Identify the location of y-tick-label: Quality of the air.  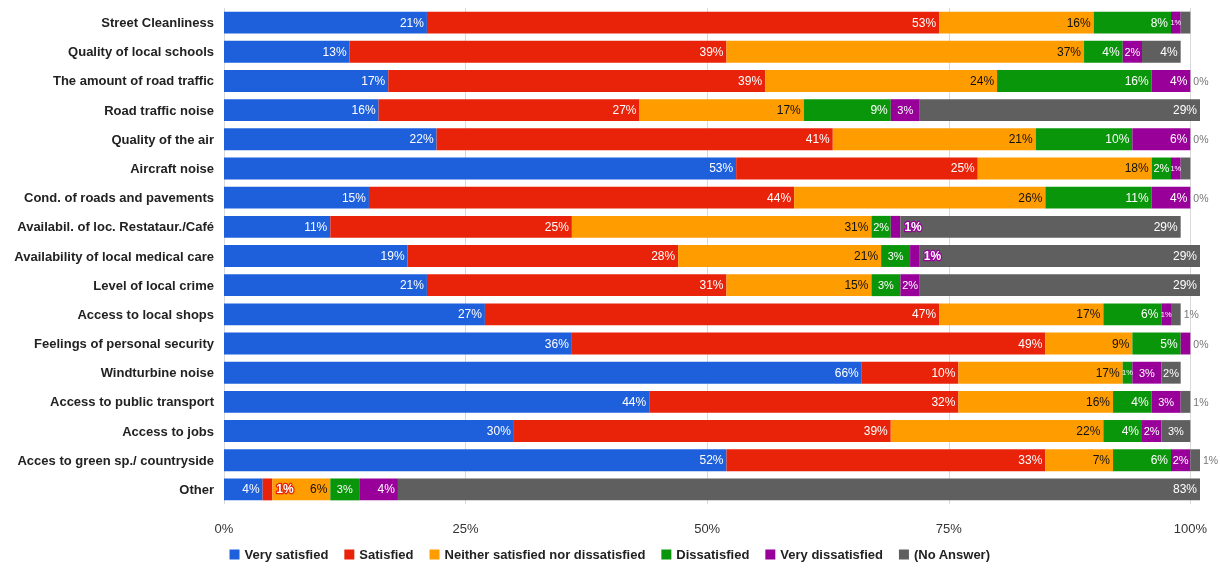
(162, 139).